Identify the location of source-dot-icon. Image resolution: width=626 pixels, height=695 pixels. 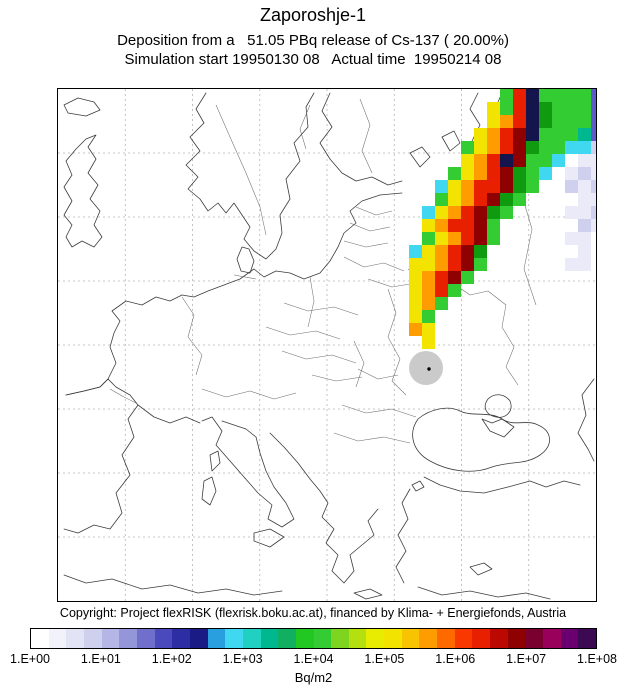
(429, 369).